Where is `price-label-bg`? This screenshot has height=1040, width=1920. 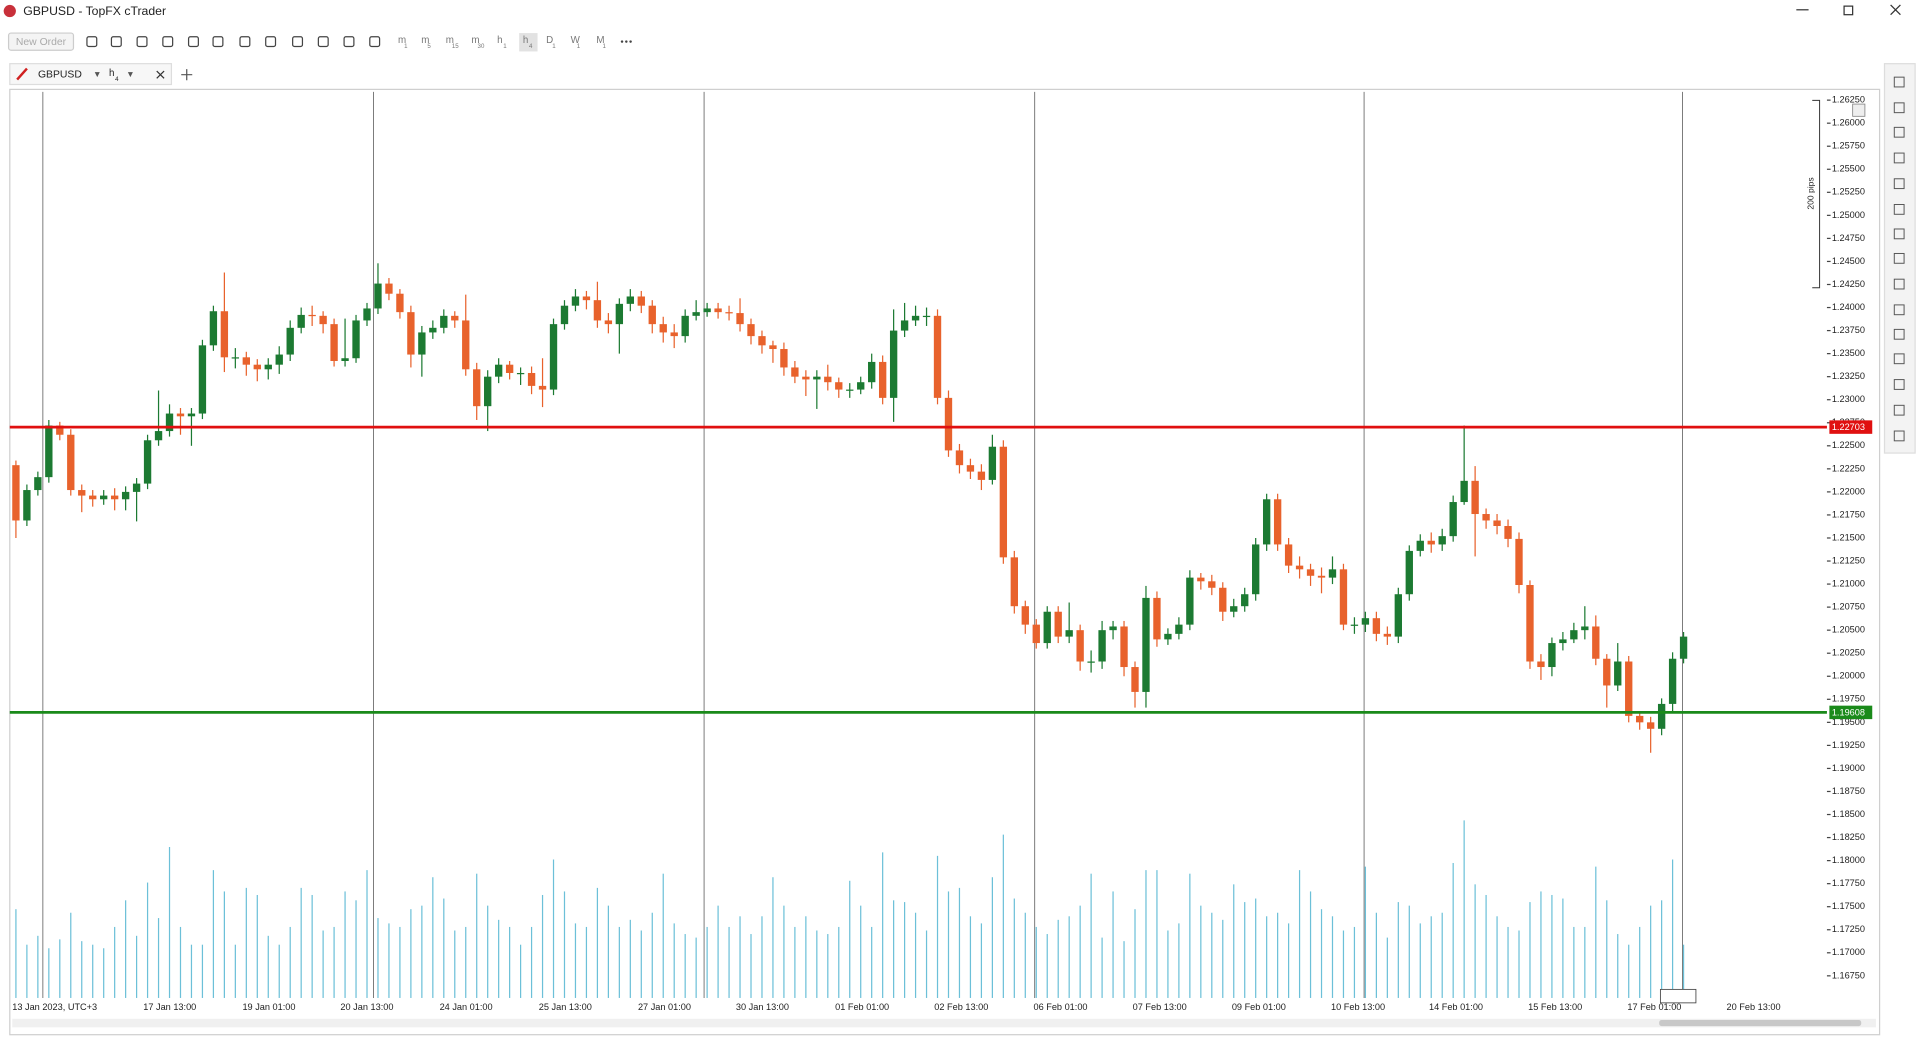
price-label-bg is located at coordinates (1851, 427).